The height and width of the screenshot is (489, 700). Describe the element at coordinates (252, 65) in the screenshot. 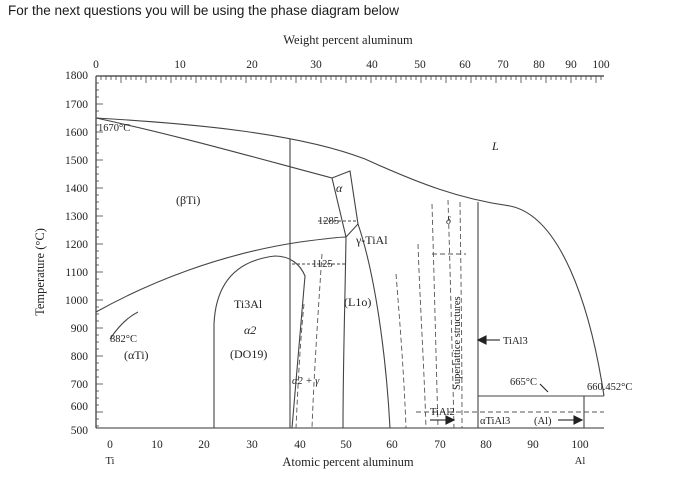

I see `top-tick-label: 20` at that location.